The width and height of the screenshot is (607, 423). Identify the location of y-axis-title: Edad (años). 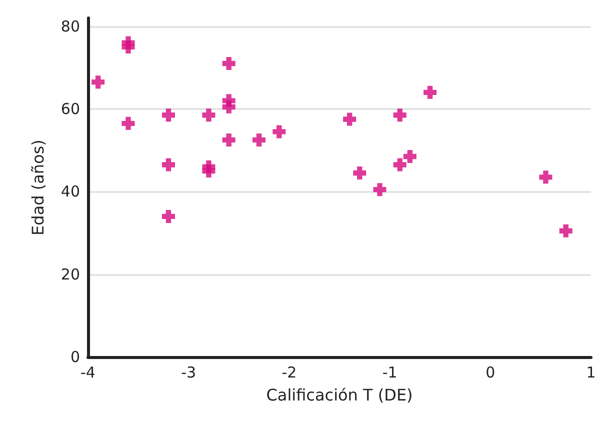
(38, 188).